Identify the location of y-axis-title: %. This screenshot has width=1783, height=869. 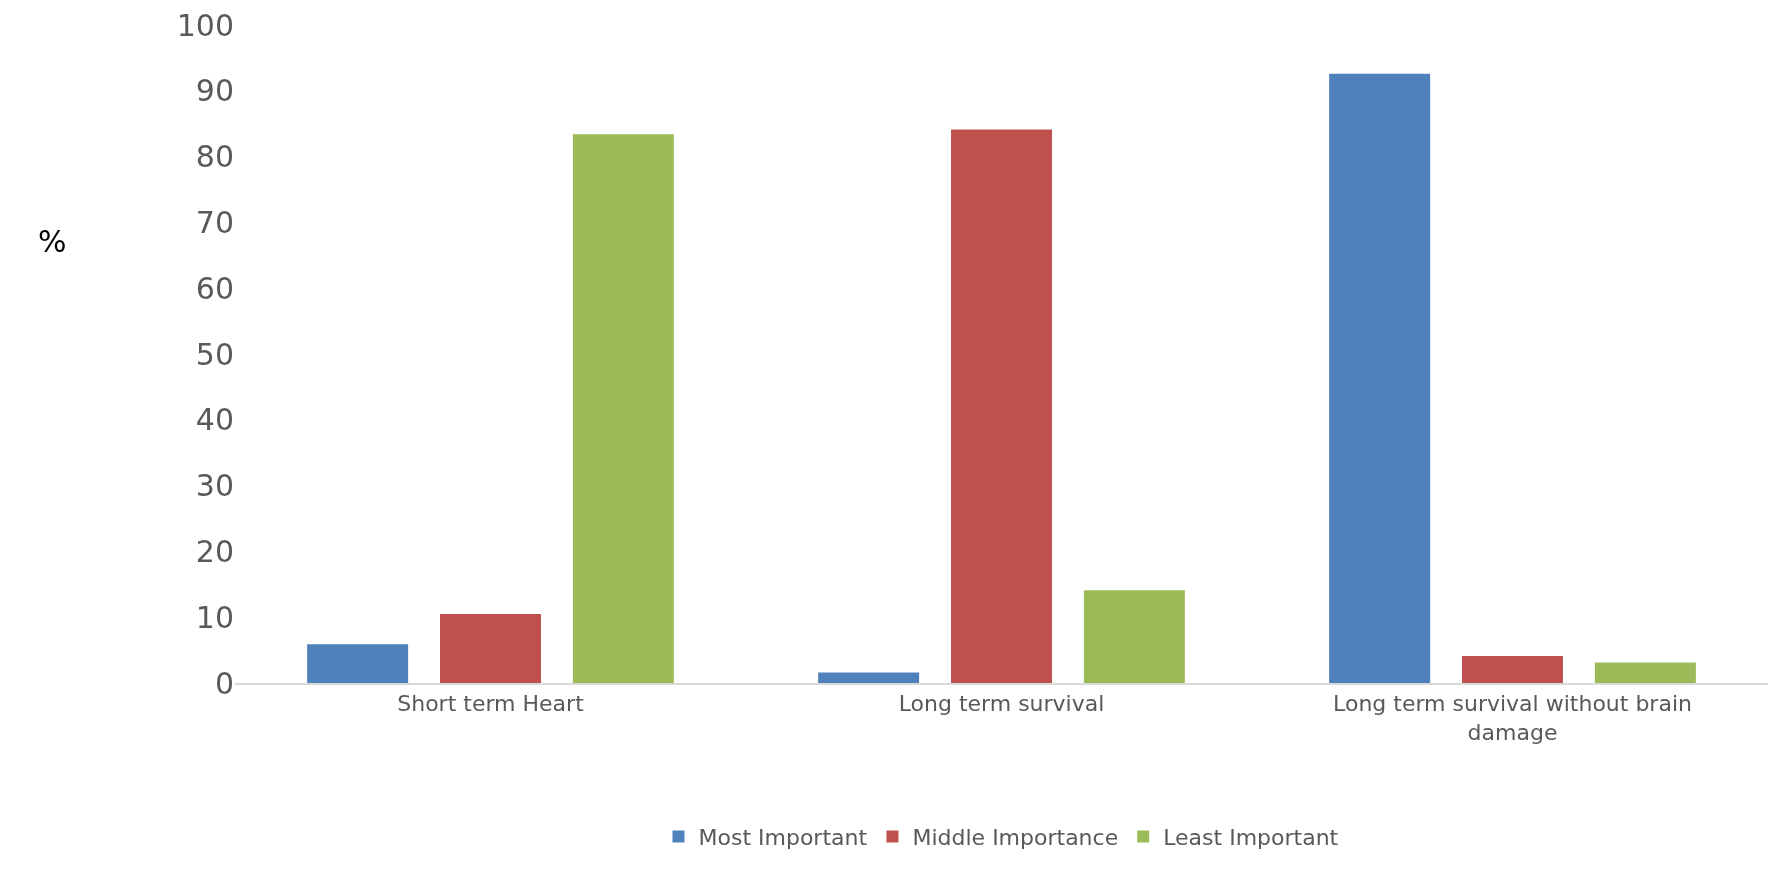
(52, 241).